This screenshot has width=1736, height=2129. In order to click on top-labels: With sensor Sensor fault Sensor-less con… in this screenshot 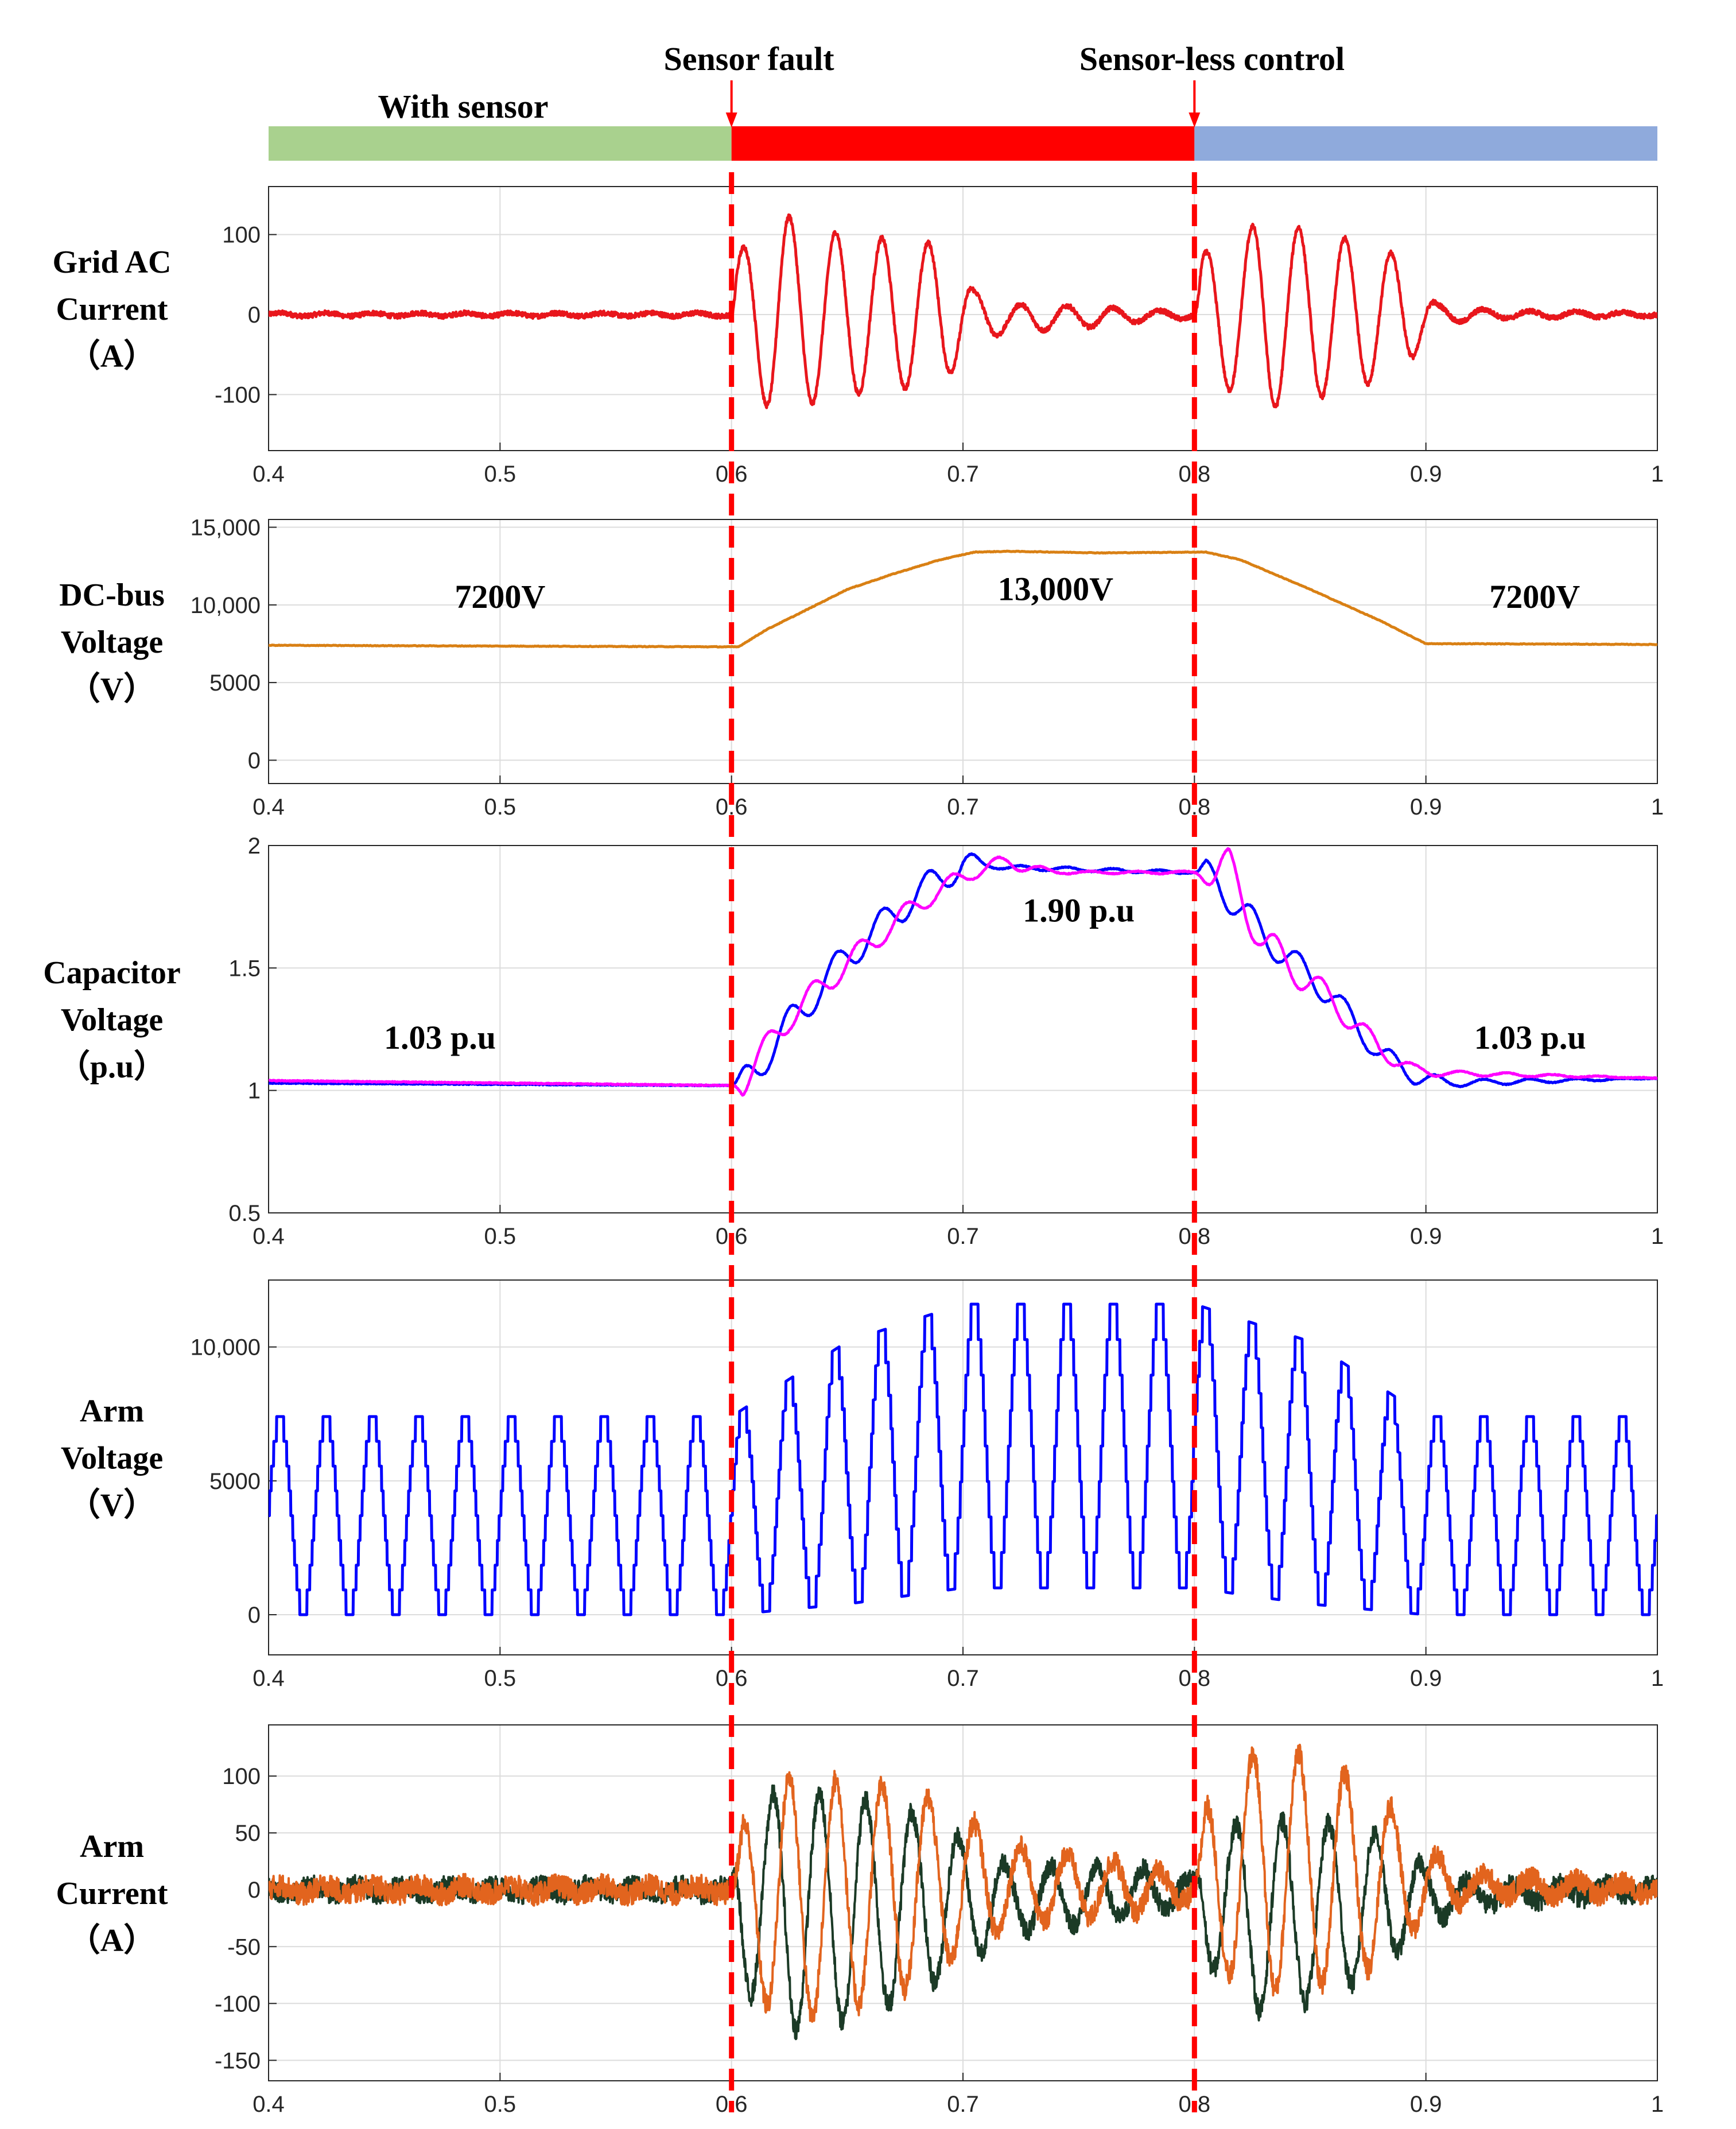, I will do `click(861, 82)`.